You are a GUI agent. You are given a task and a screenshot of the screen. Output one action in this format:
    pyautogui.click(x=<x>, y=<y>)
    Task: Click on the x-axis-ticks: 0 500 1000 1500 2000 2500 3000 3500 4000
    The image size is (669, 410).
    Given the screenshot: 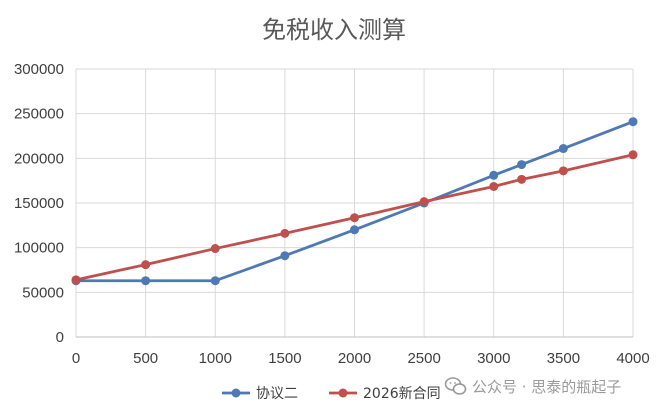 What is the action you would take?
    pyautogui.click(x=361, y=358)
    